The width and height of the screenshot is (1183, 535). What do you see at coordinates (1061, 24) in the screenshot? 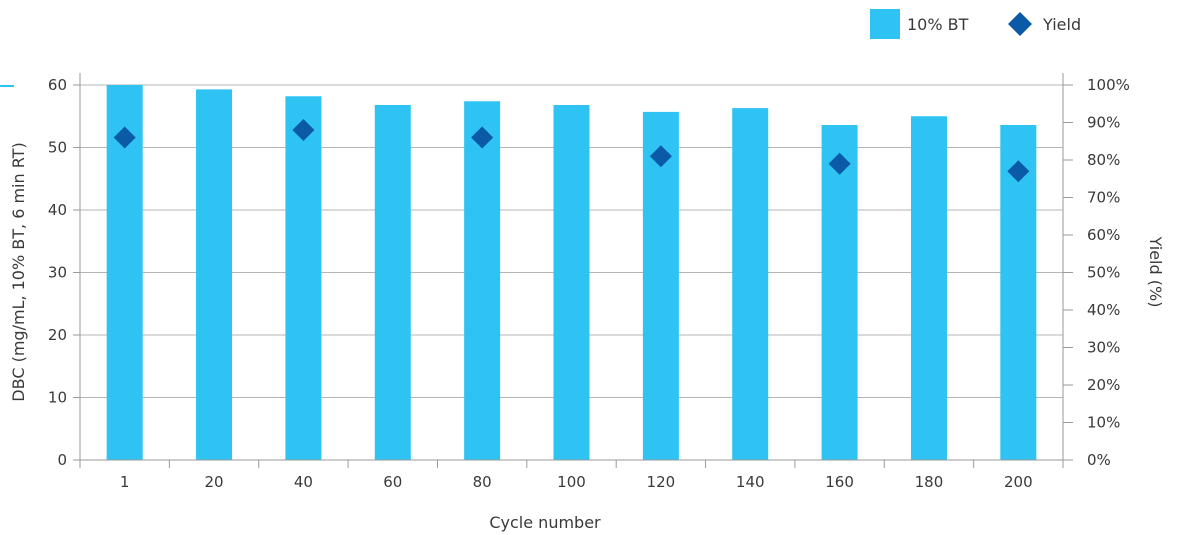
I see `legend-label-yield: Yield` at bounding box center [1061, 24].